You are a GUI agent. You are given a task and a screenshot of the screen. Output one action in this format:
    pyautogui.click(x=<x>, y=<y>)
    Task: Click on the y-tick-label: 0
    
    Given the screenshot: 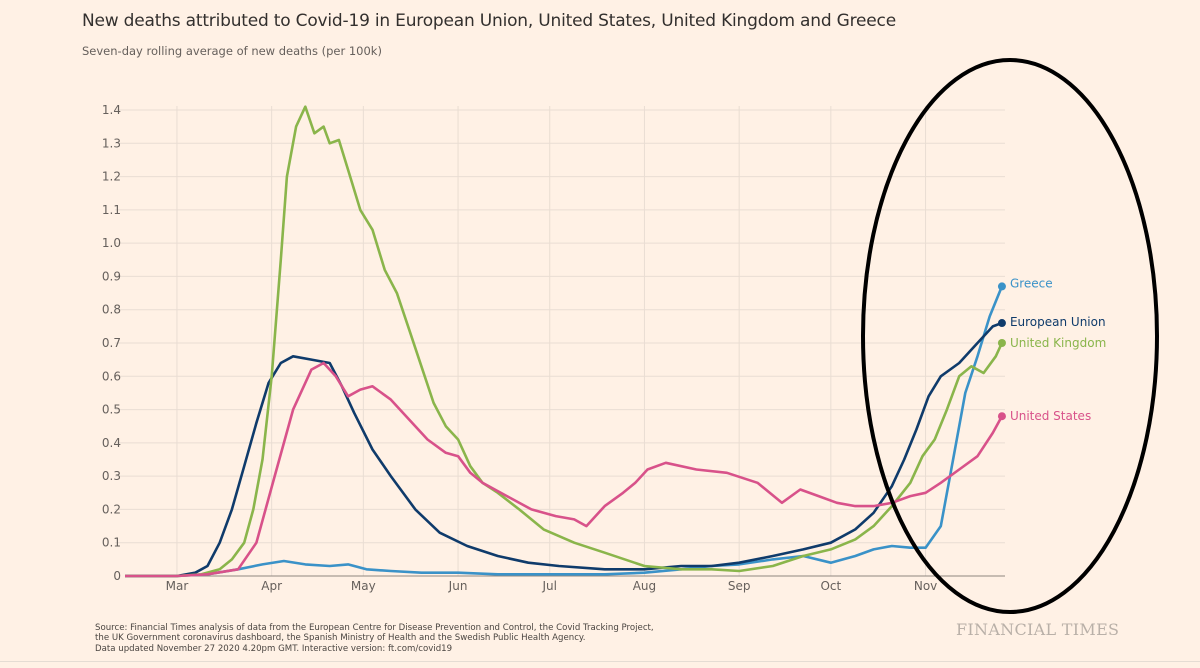 What is the action you would take?
    pyautogui.click(x=117, y=576)
    